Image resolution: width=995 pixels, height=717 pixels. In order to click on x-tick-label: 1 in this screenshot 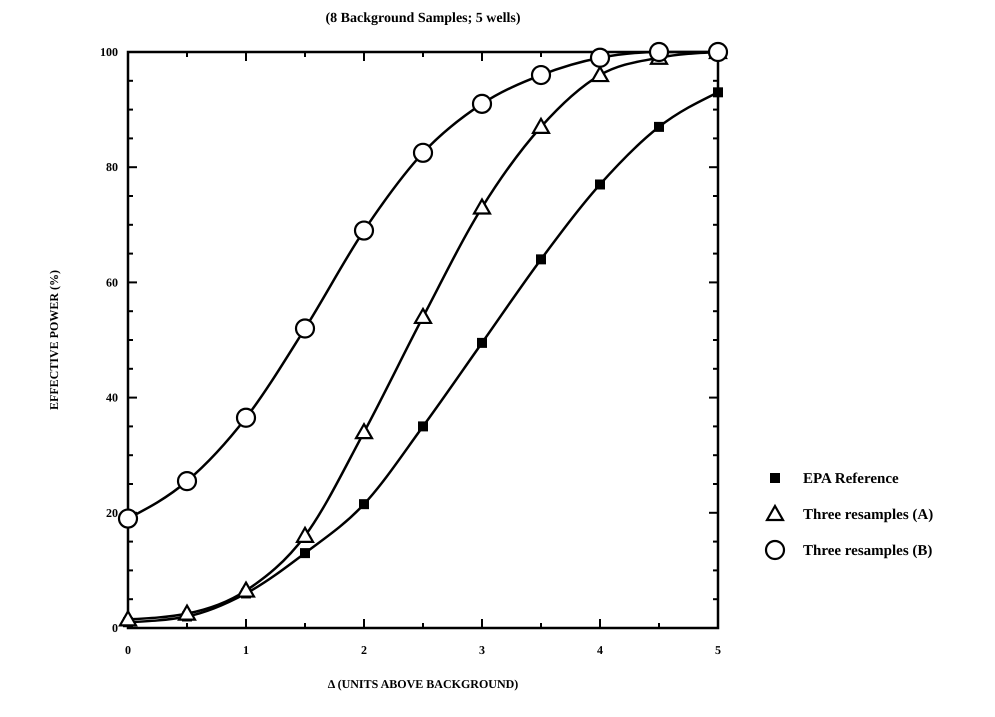, I will do `click(246, 650)`.